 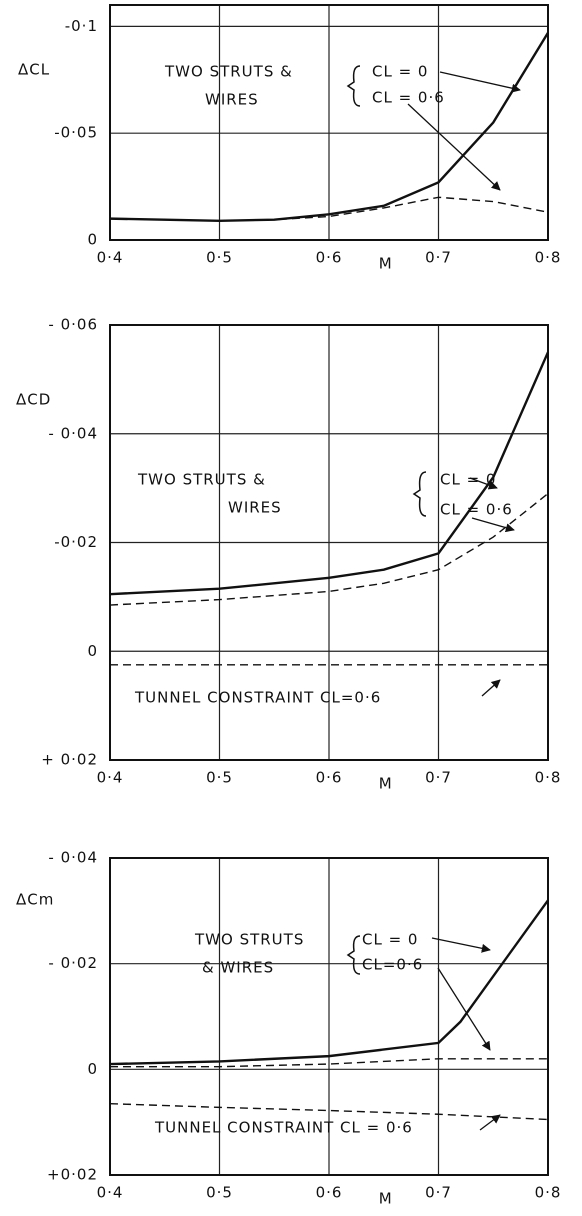 What do you see at coordinates (257, 698) in the screenshot?
I see `series-label: TUNNEL CONSTRAINT CL=0·6` at bounding box center [257, 698].